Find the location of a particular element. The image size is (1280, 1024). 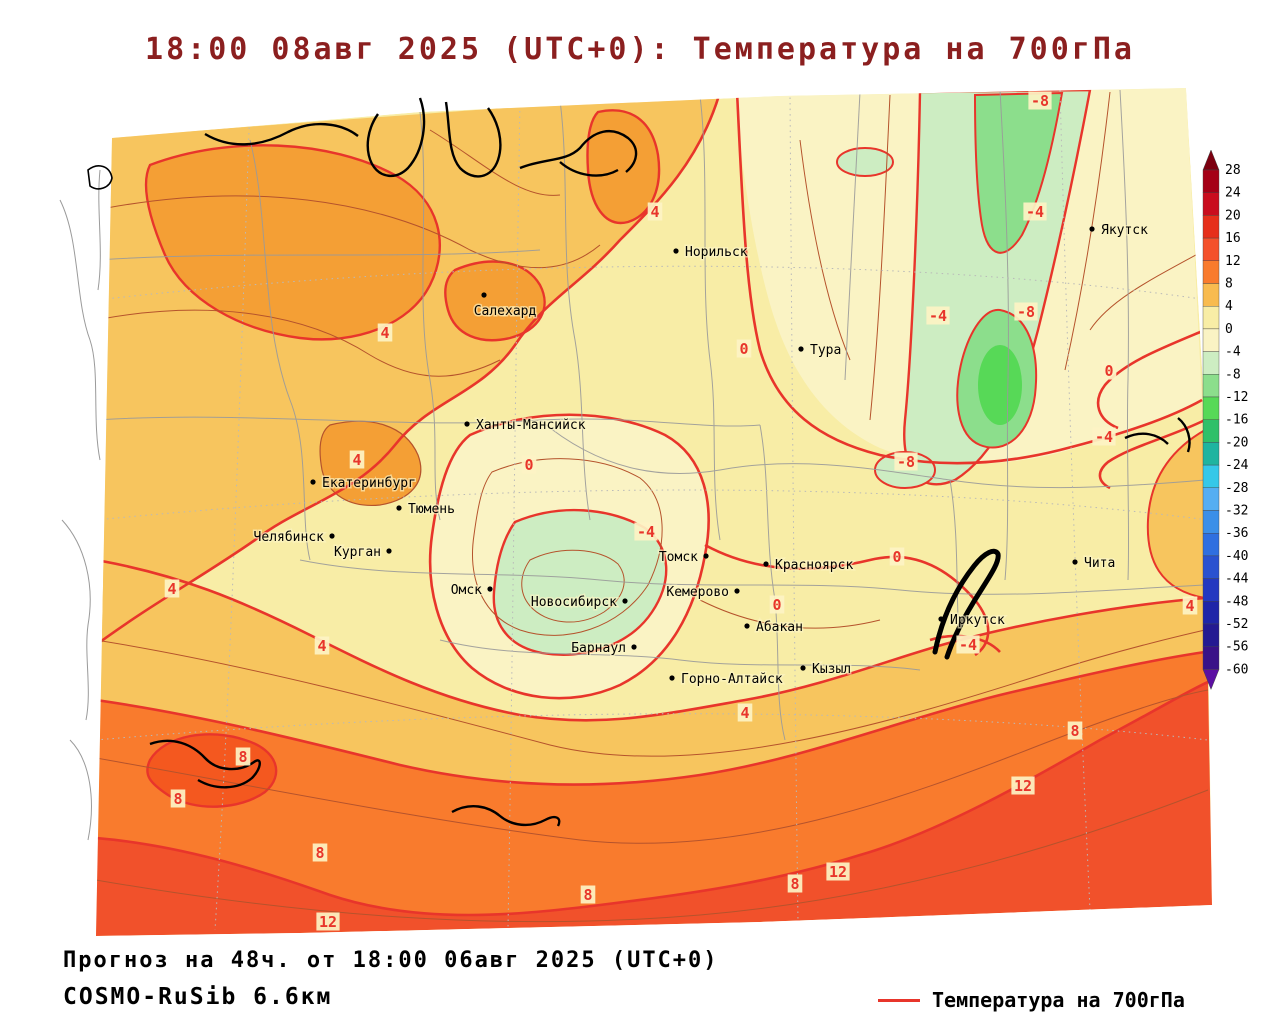

city-label: Ханты-Мансийск is located at coordinates (531, 425).